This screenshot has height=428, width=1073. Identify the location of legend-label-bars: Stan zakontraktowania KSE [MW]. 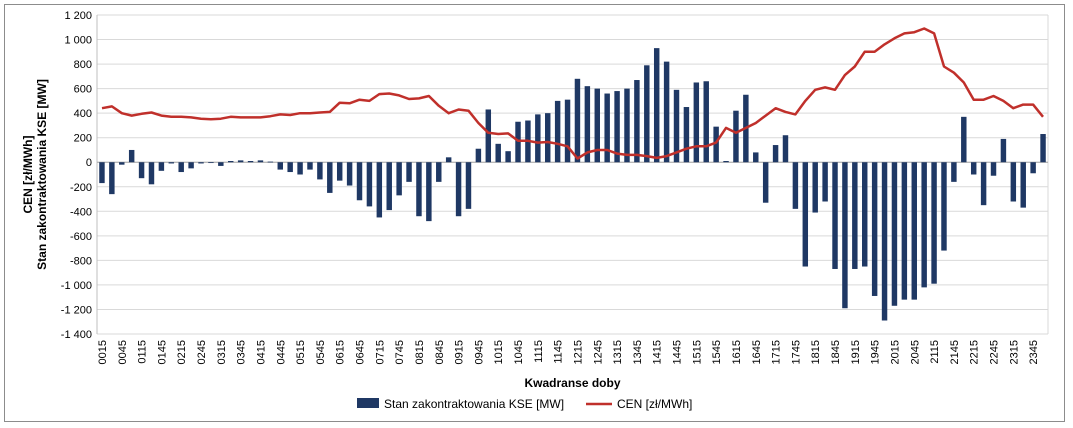
(474, 404).